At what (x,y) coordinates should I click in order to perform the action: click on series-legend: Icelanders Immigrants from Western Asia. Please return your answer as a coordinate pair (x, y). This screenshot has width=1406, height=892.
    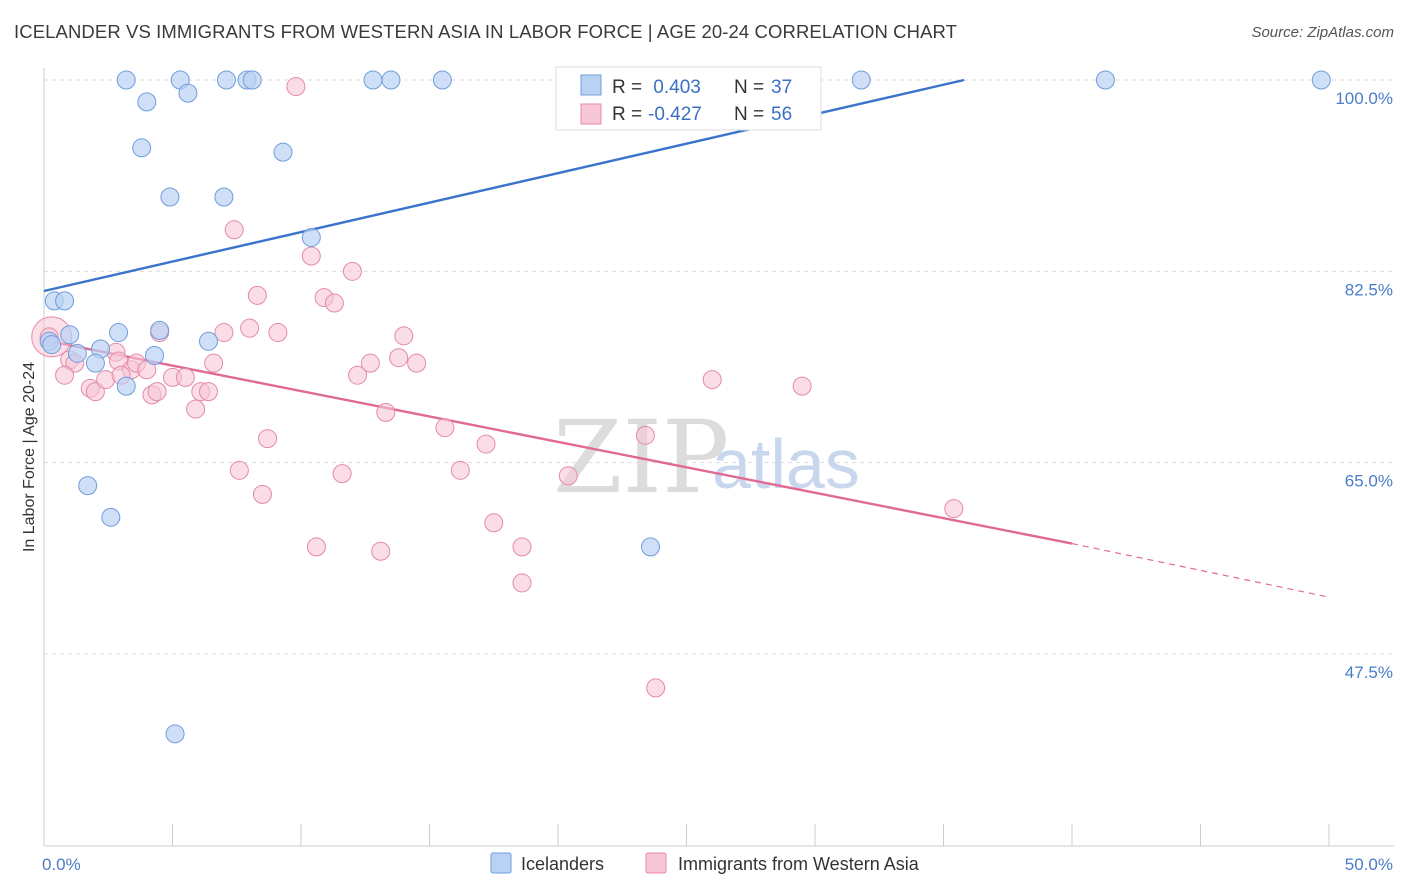
    Looking at the image, I should click on (705, 863).